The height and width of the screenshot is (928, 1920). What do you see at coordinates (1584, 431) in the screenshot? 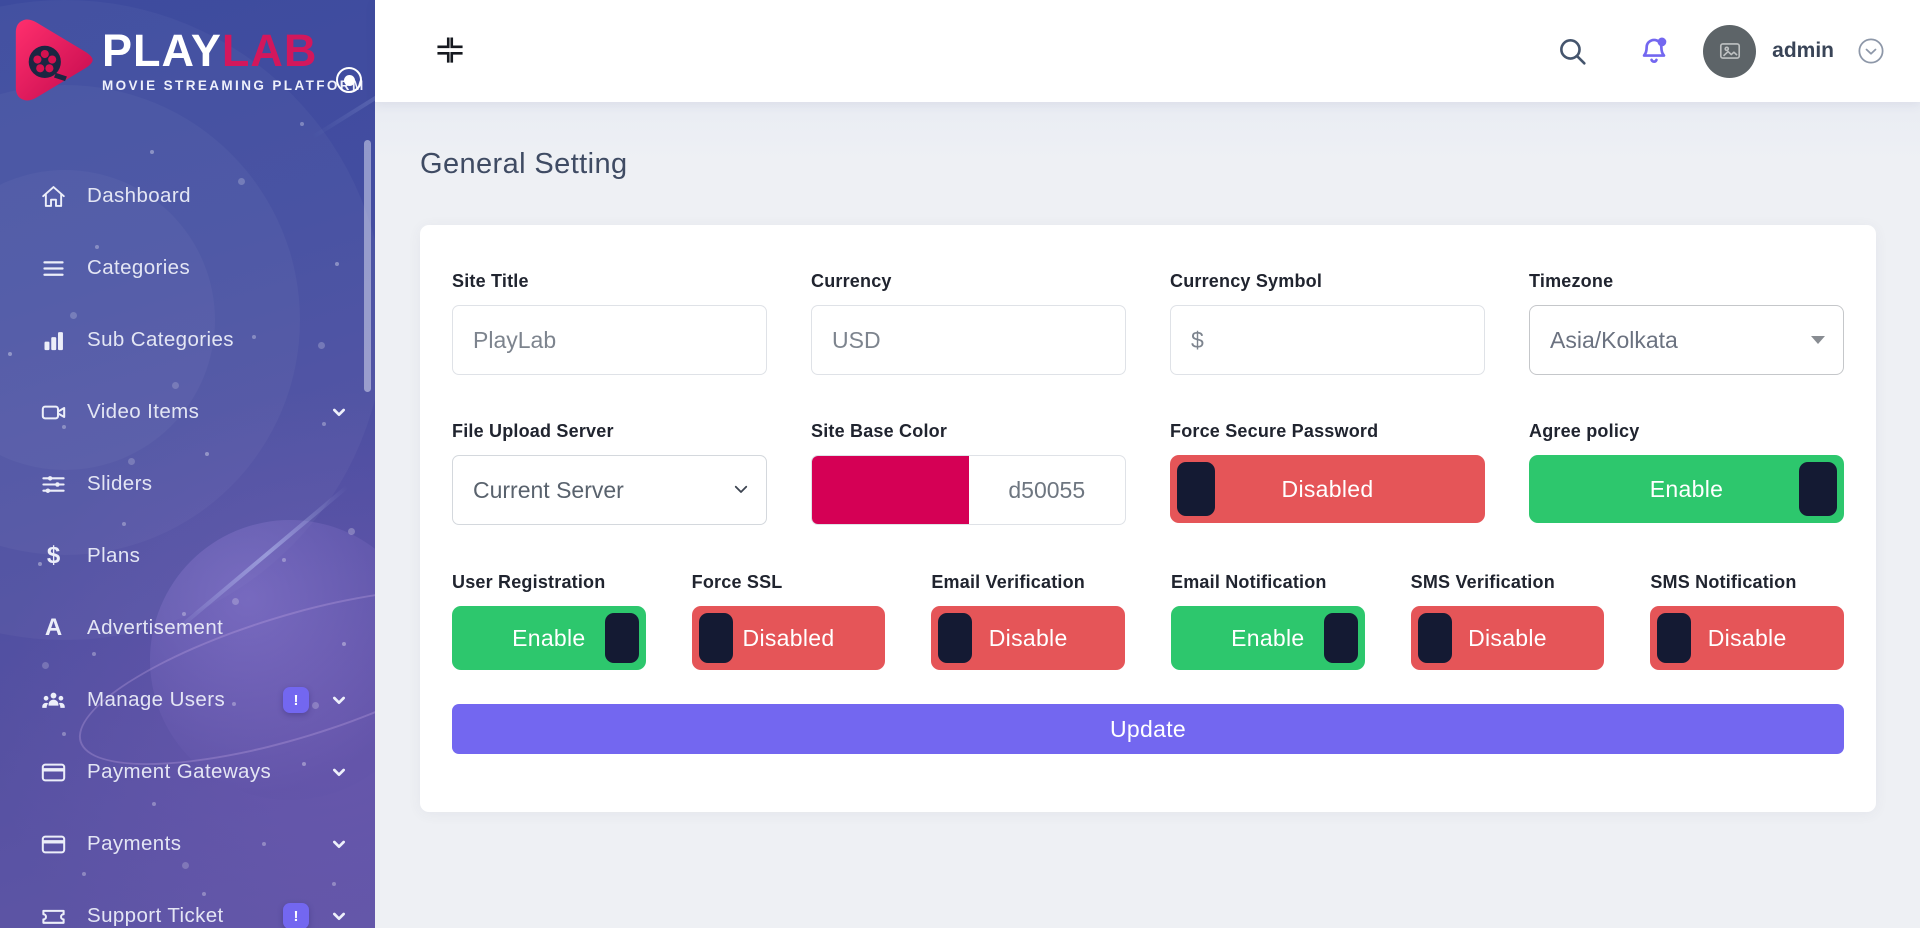
I see `agree-policy-label: Agree policy` at bounding box center [1584, 431].